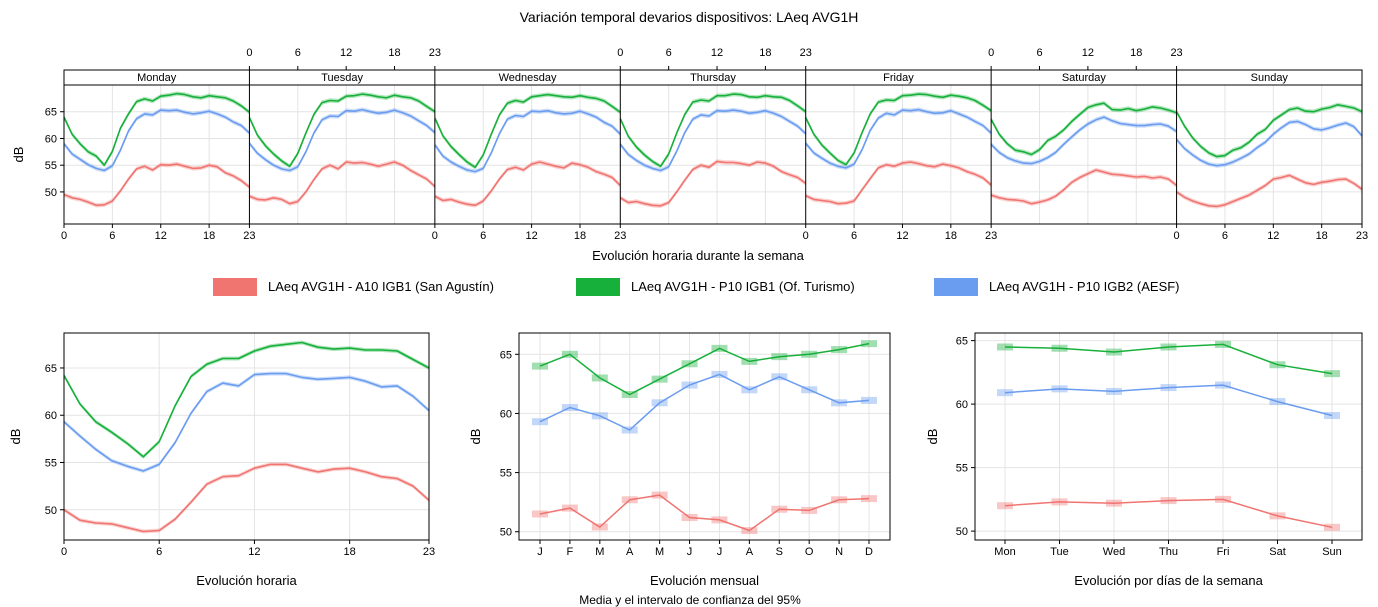 The height and width of the screenshot is (607, 1378). Describe the element at coordinates (342, 182) in the screenshot. I see `weekly-series-0-day-1-band` at that location.